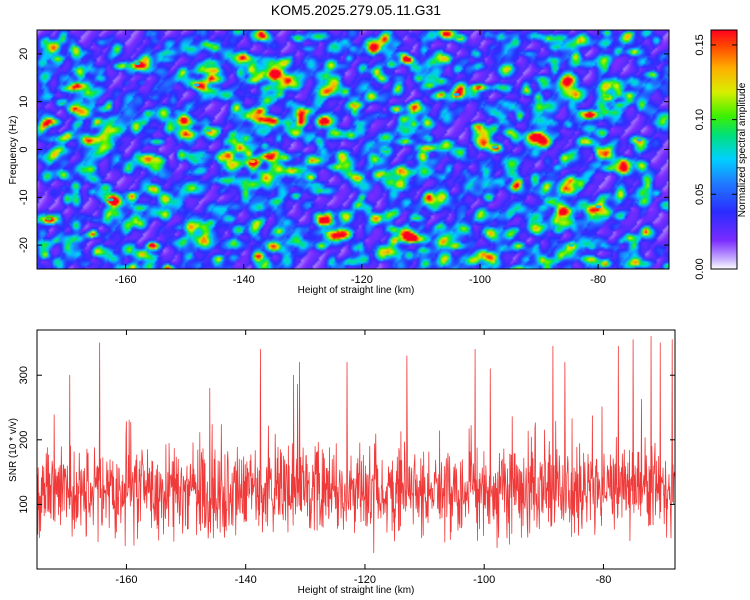  What do you see at coordinates (603, 580) in the screenshot?
I see `snr-x-tick-label: -80` at bounding box center [603, 580].